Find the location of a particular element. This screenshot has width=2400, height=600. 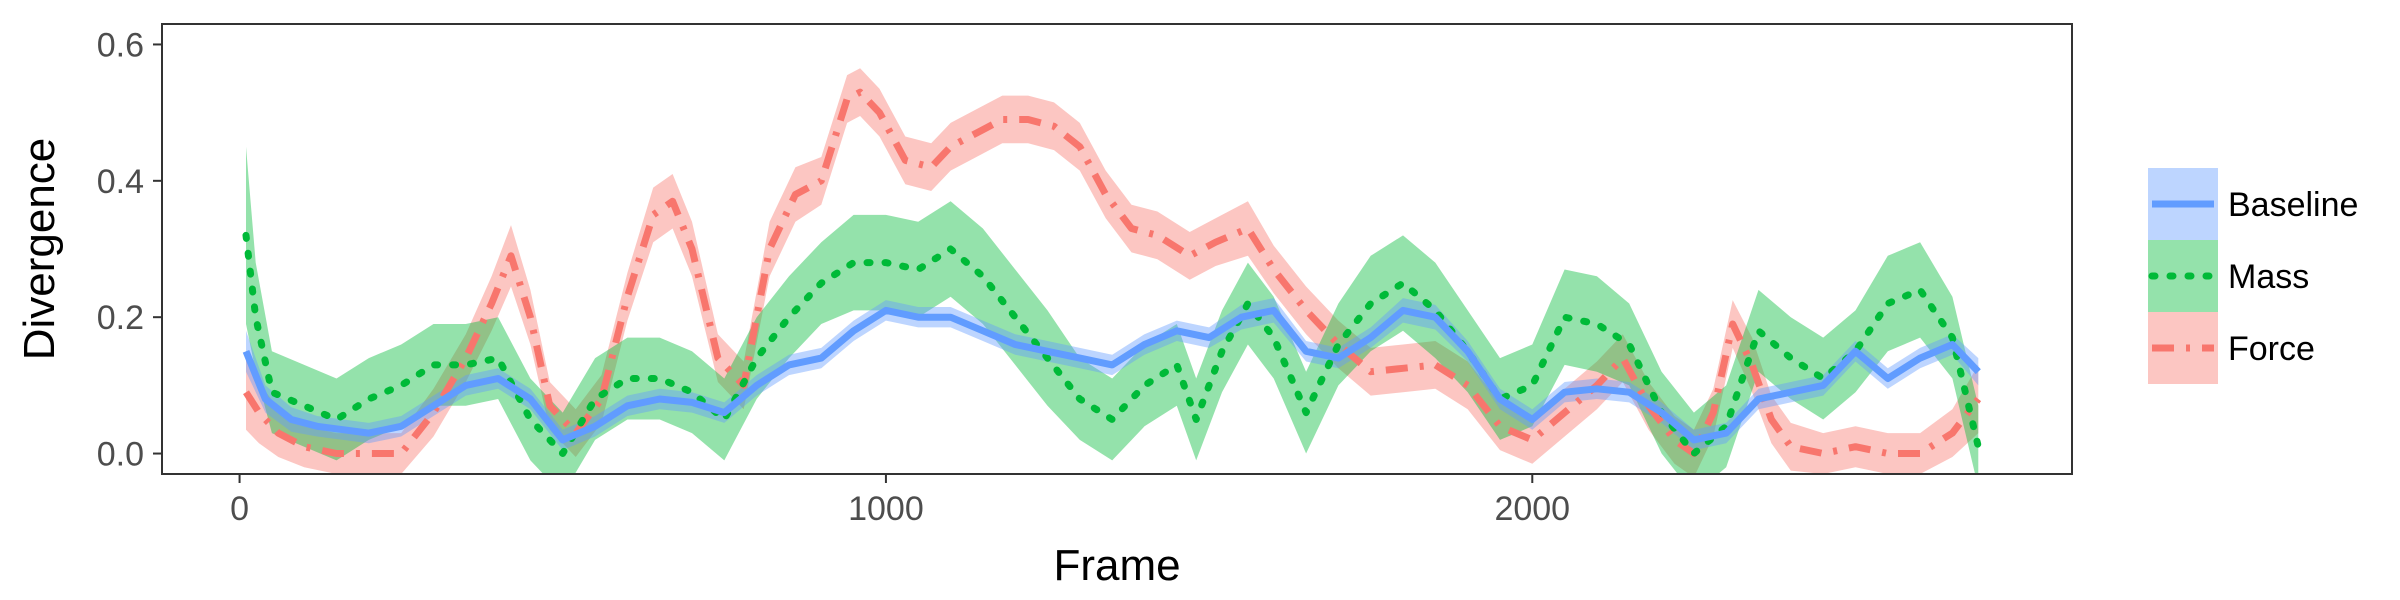

legend-label: Baseline is located at coordinates (2293, 205).